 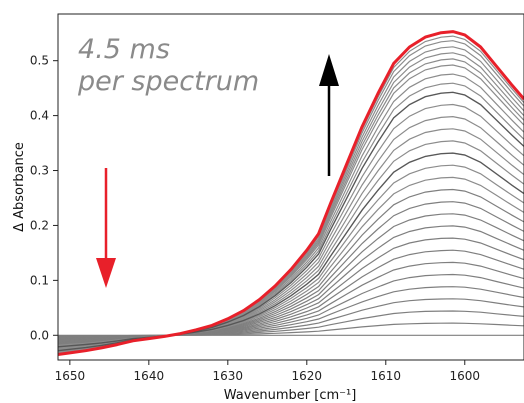 I want to click on arrow-down, so click(x=106, y=228).